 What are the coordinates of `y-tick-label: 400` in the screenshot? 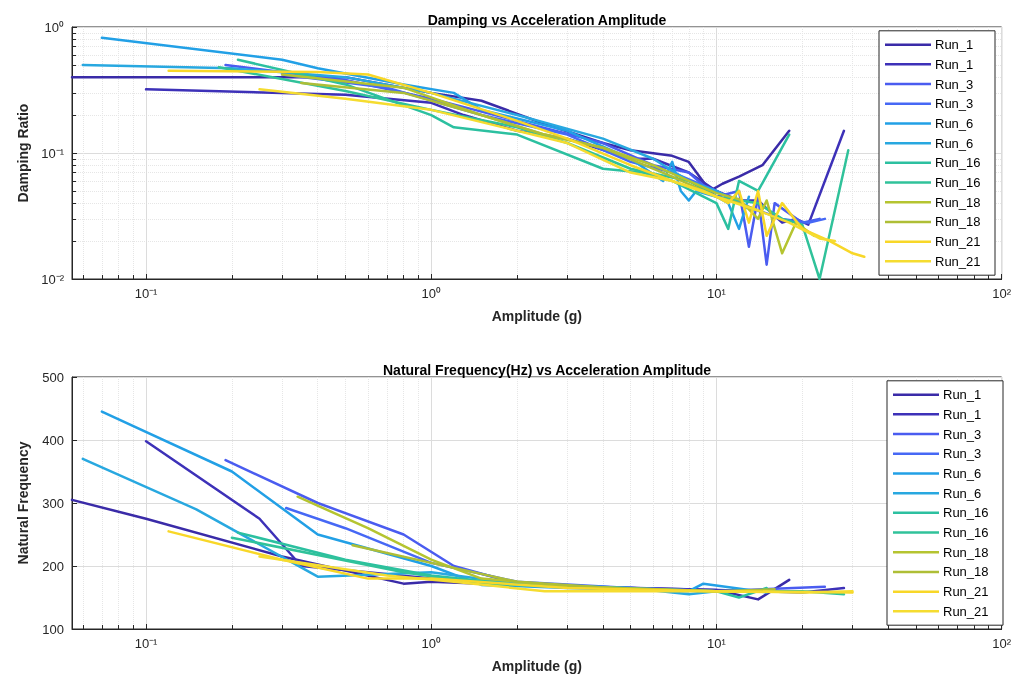 It's located at (53, 440).